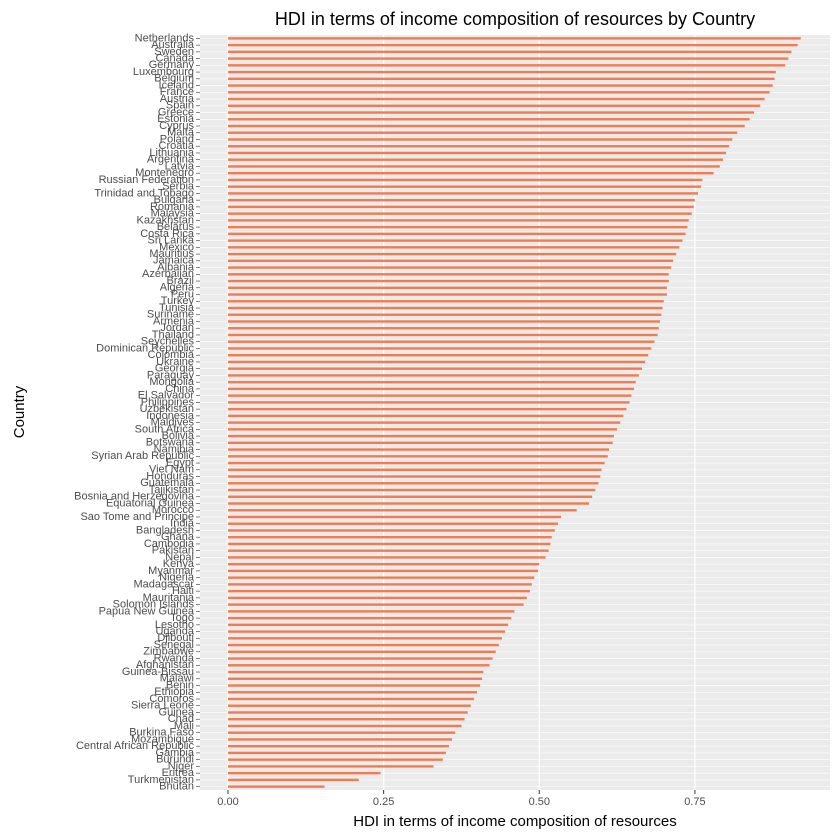 This screenshot has width=840, height=840. I want to click on y-tick-label: Burkina Faso, so click(161, 733).